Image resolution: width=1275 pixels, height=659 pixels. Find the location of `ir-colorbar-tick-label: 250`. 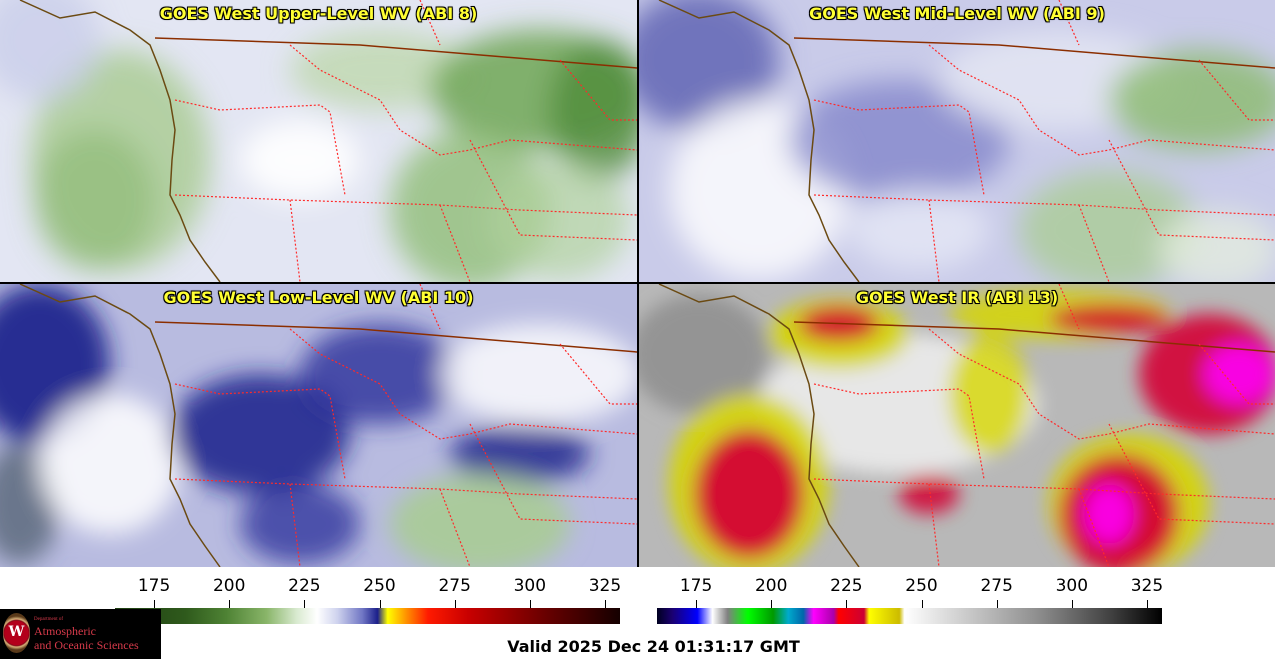

ir-colorbar-tick-label: 250 is located at coordinates (921, 586).